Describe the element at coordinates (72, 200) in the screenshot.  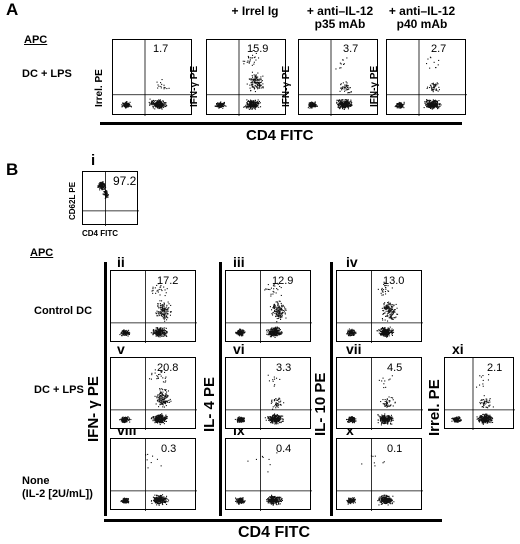
I see `panel-b-inset-ylabel: CD62L PE` at that location.